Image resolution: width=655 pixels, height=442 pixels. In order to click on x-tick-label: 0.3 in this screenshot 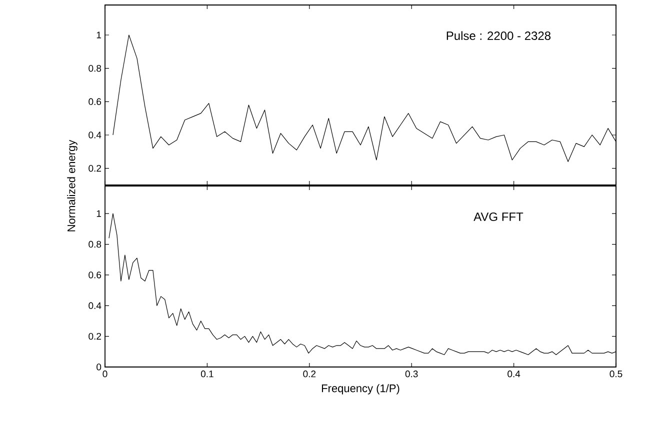, I will do `click(411, 374)`.